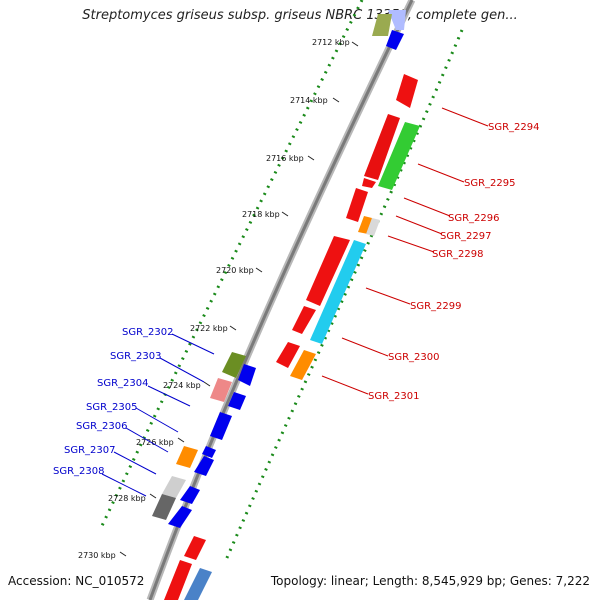 The width and height of the screenshot is (600, 600). I want to click on tick-label: 2730 kbp, so click(97, 555).